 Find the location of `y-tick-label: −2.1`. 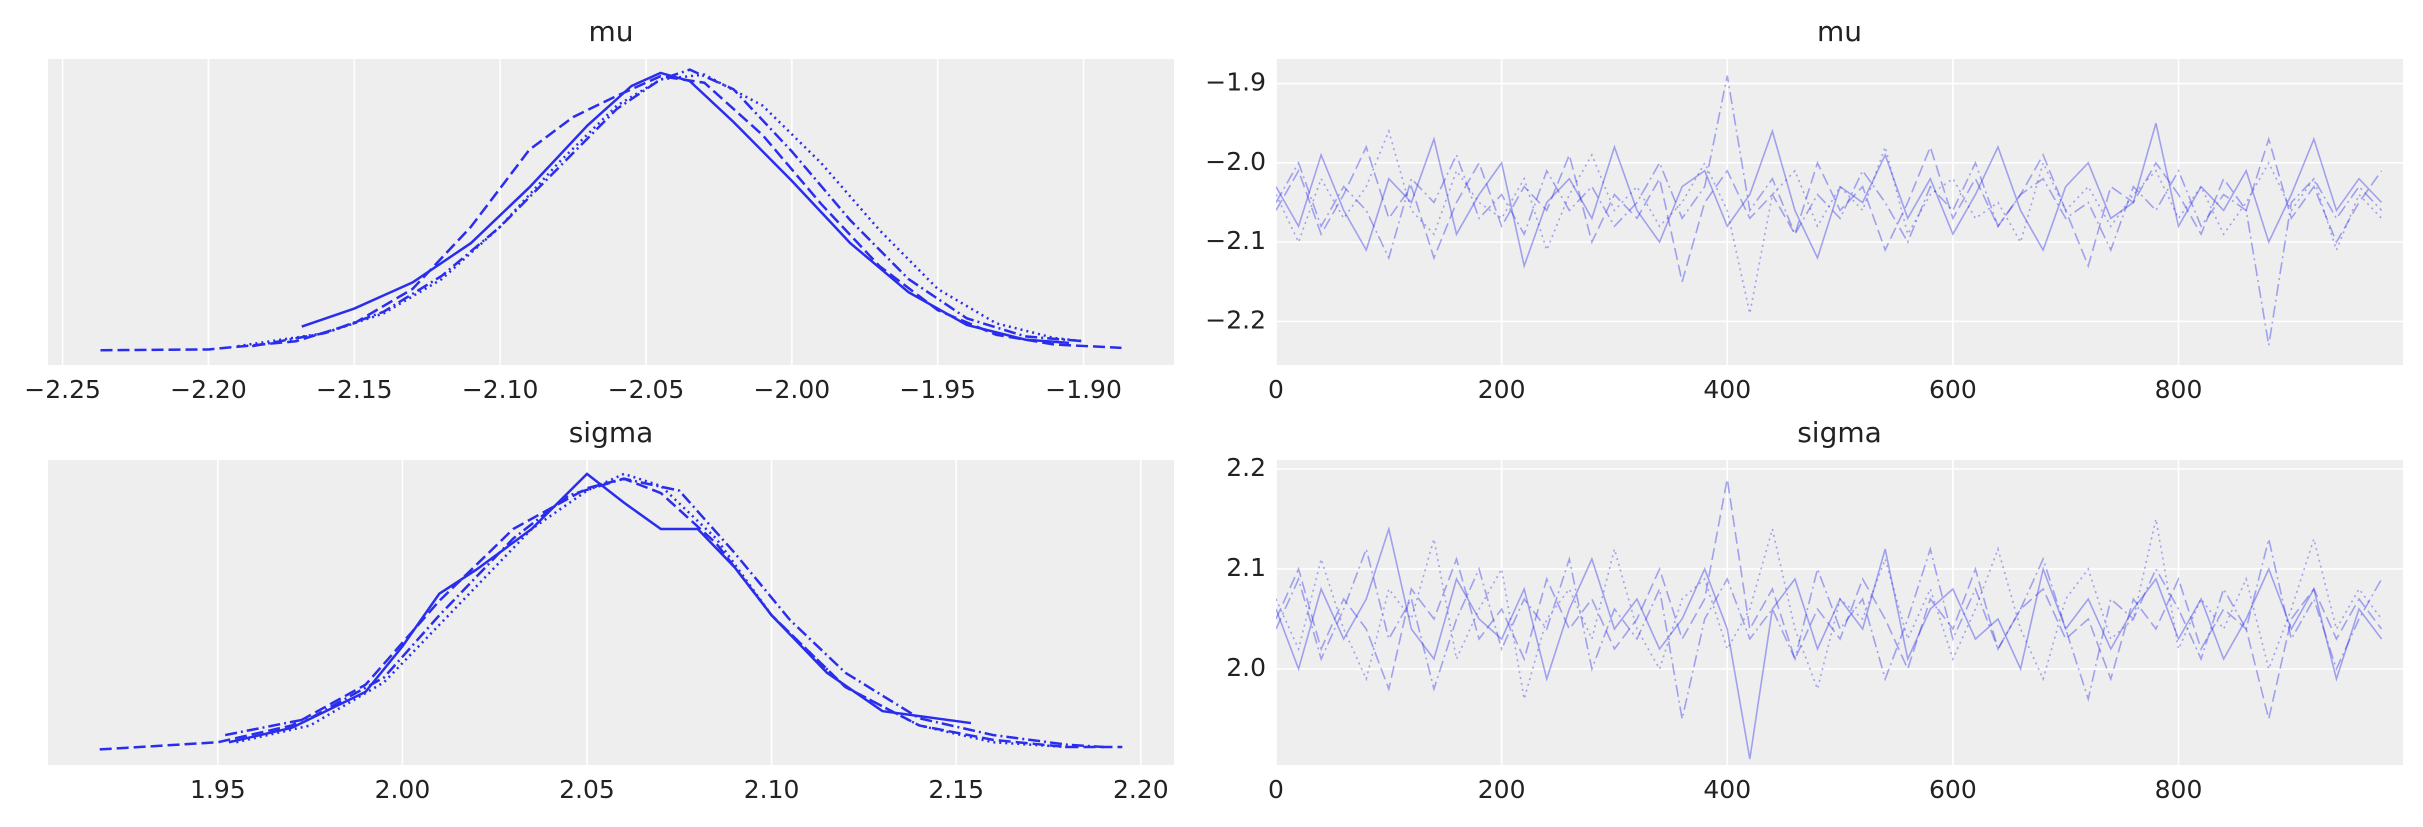

y-tick-label: −2.1 is located at coordinates (1235, 240).